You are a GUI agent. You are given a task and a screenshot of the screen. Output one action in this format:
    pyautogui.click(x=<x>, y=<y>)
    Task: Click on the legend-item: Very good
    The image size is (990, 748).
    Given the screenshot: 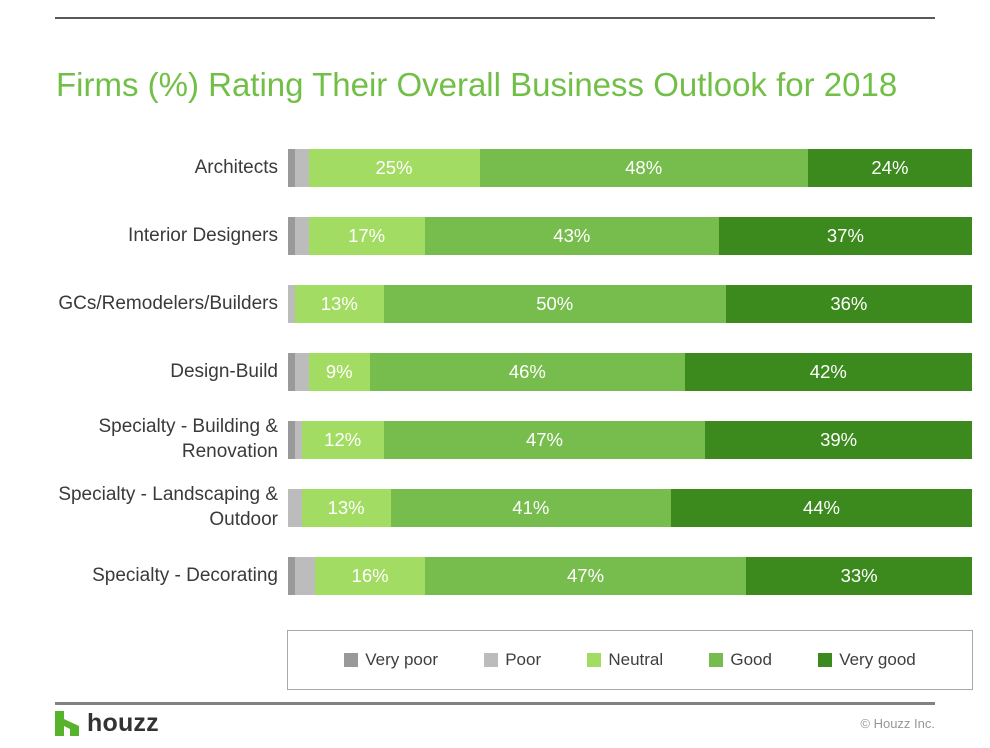 What is the action you would take?
    pyautogui.click(x=867, y=660)
    